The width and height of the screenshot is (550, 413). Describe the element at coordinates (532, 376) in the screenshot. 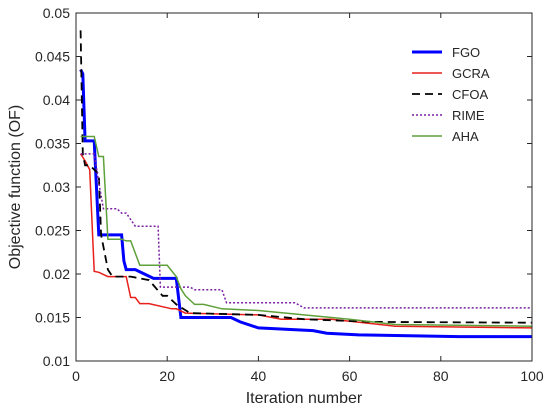

I see `x-tick-label: 100` at that location.